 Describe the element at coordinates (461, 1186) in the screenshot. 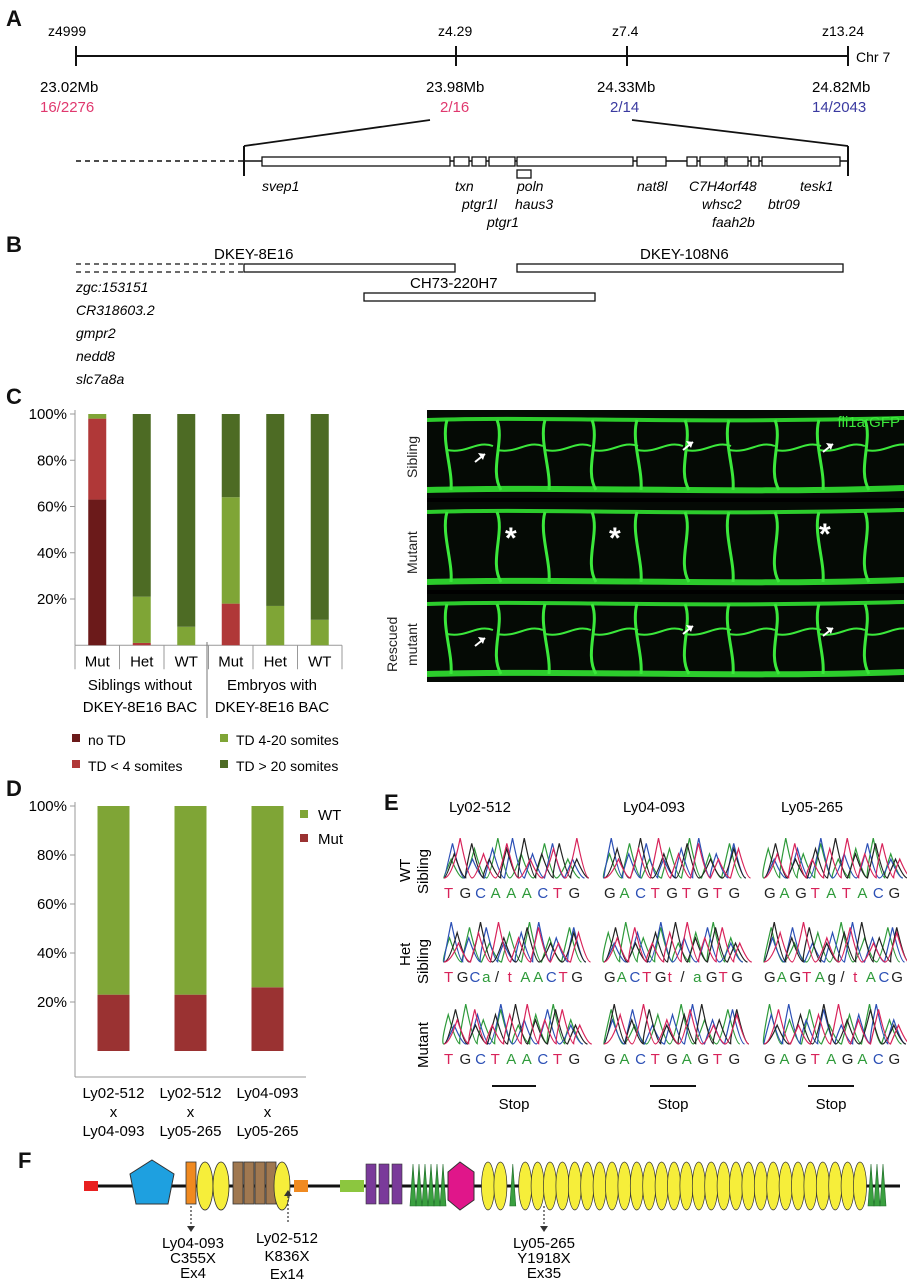

I see `hexagon-domain` at that location.